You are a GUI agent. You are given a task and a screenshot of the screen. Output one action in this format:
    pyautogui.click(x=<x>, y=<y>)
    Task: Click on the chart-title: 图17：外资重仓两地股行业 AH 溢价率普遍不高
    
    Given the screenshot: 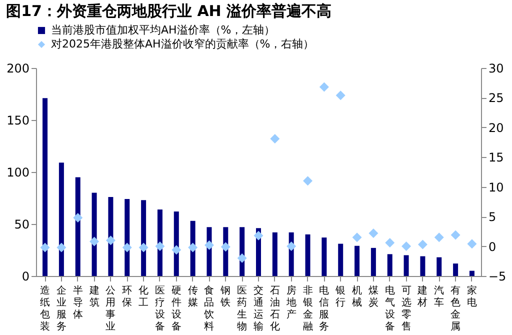 What is the action you would take?
    pyautogui.click(x=169, y=11)
    